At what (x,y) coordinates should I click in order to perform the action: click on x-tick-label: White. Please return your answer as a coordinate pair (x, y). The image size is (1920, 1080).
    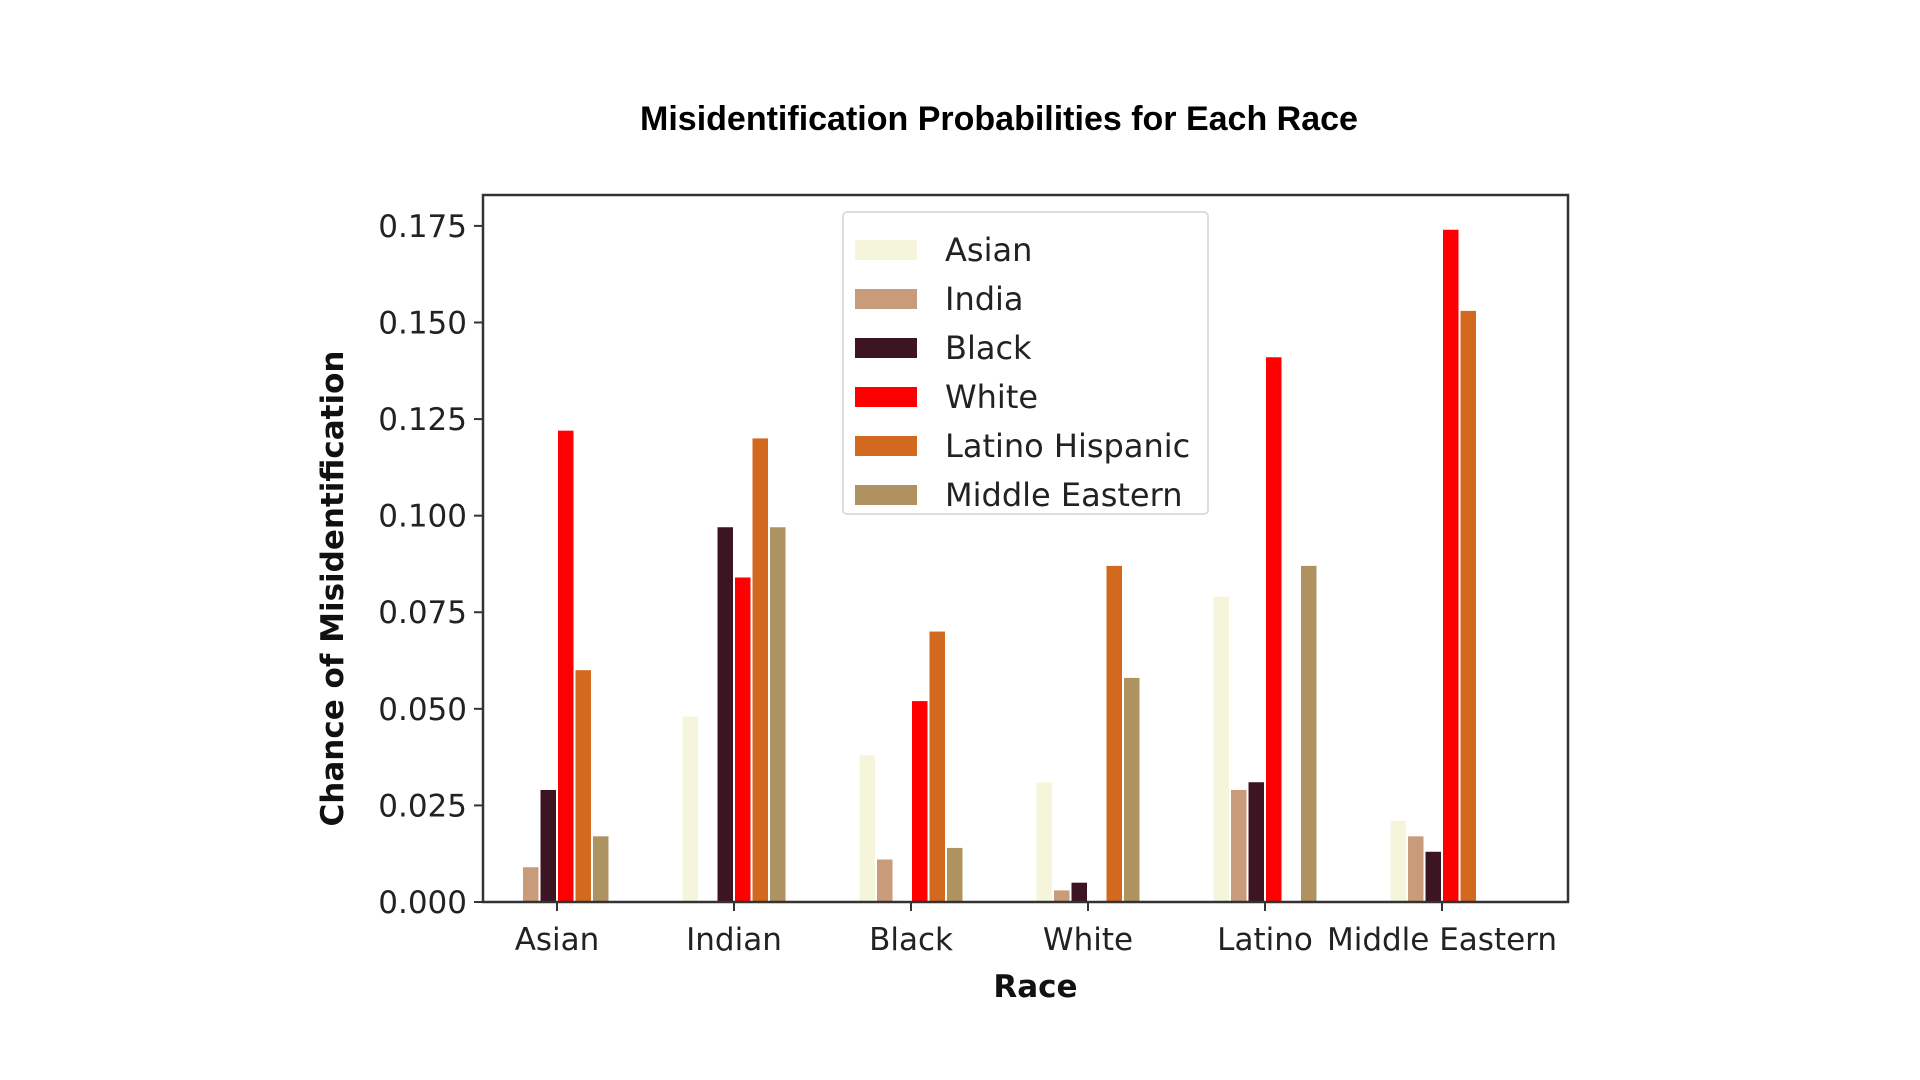
    Looking at the image, I should click on (1088, 940).